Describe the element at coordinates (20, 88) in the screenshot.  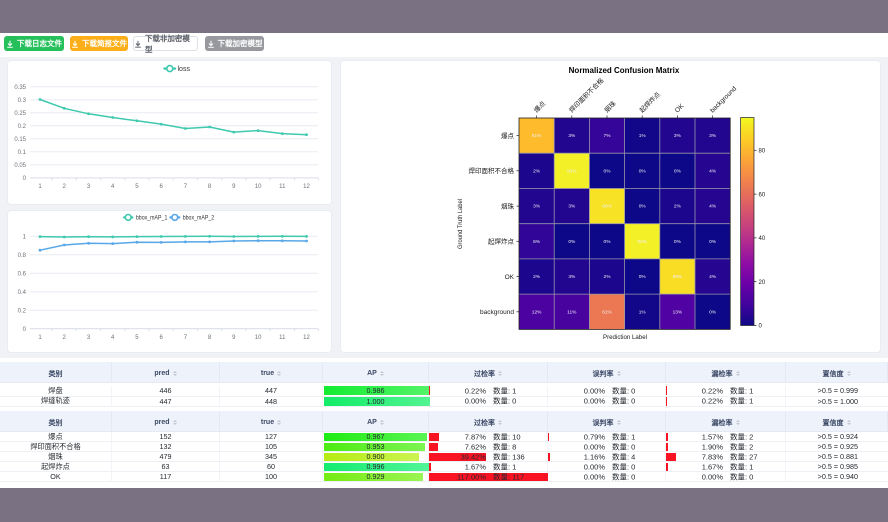
I see `svg-text: 0.35` at that location.